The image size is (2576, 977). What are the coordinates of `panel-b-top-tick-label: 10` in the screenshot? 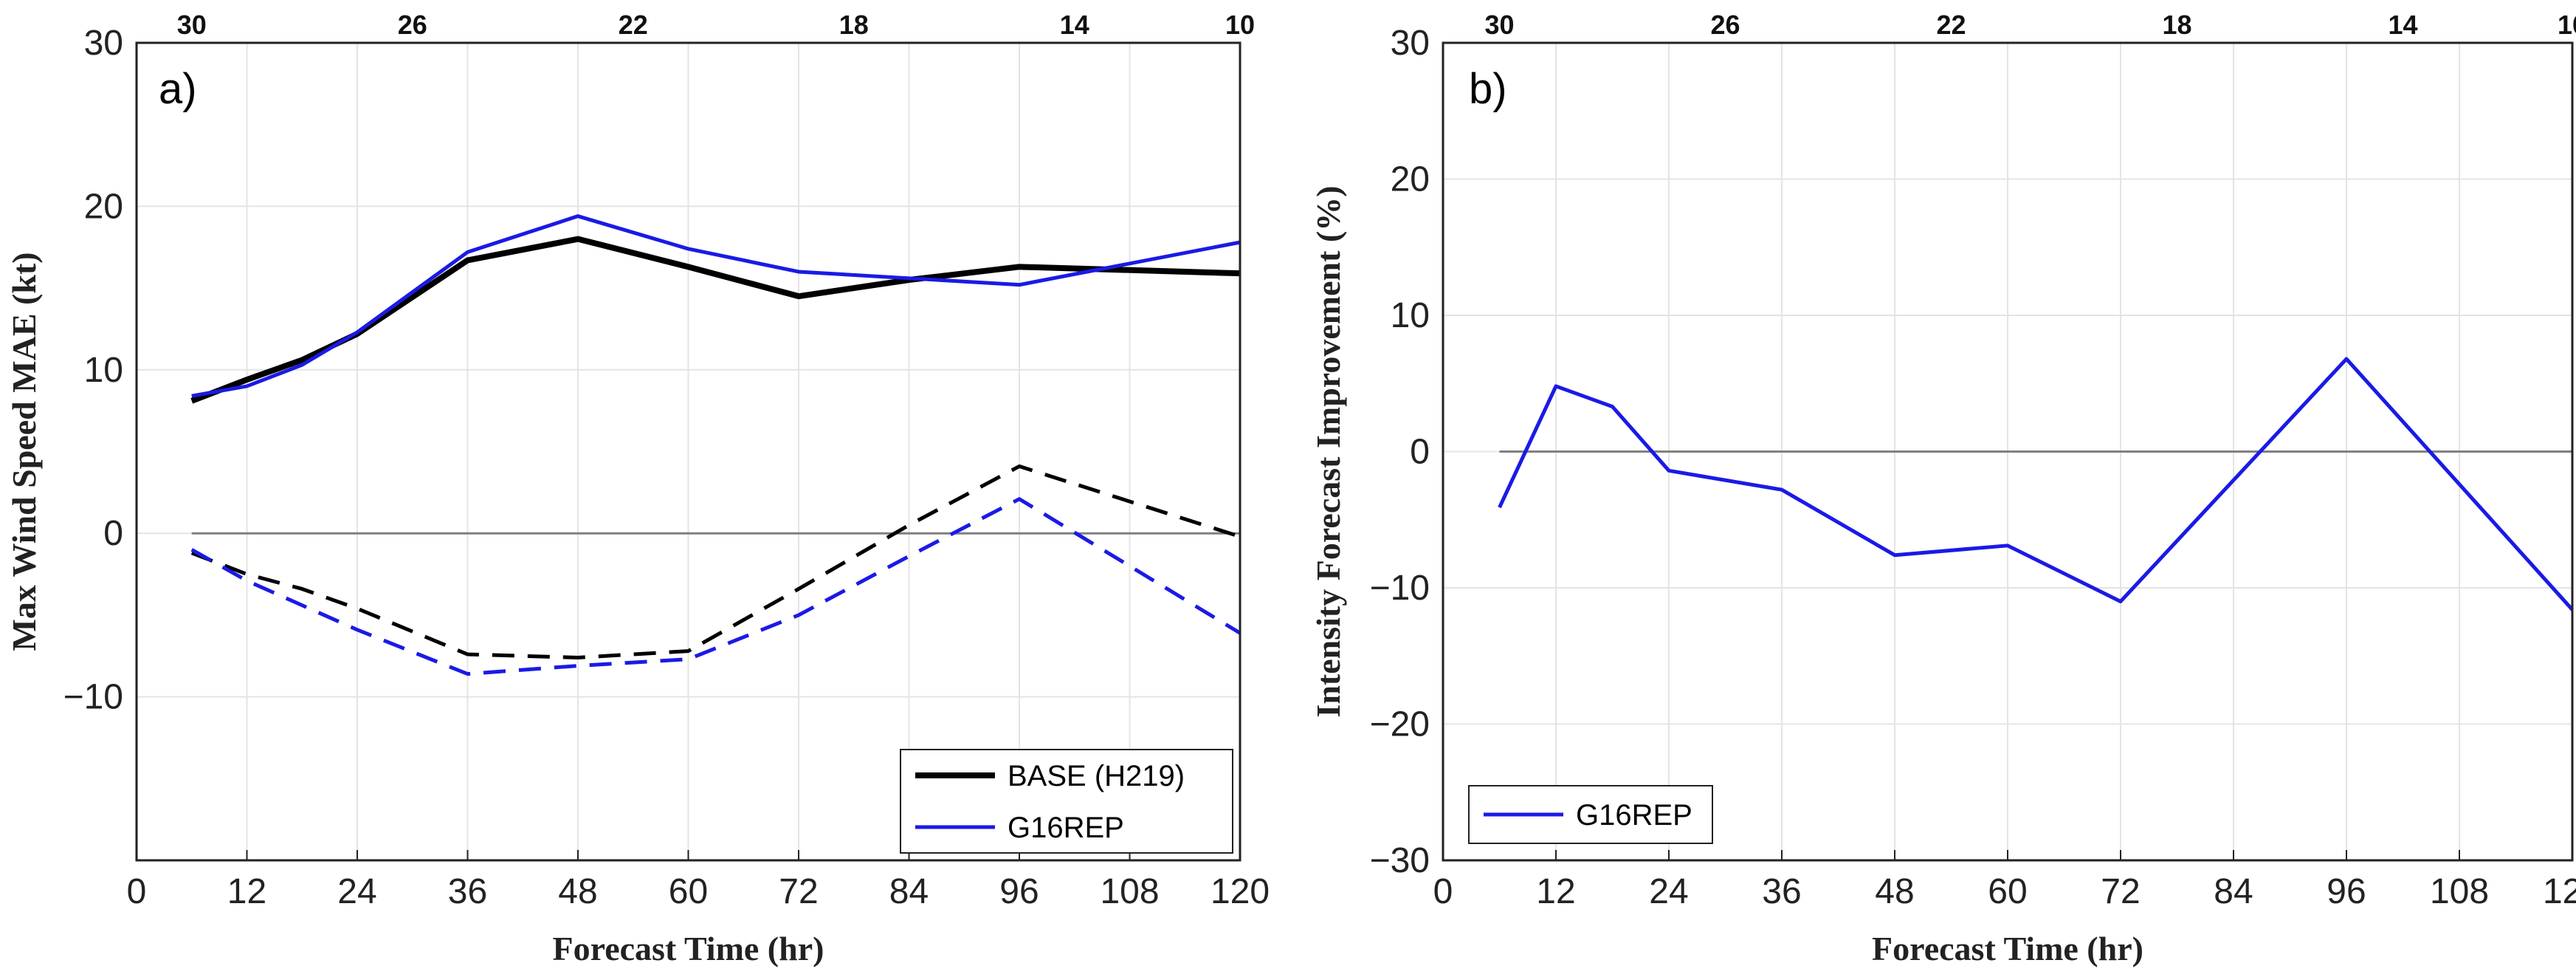 It's located at (2567, 25).